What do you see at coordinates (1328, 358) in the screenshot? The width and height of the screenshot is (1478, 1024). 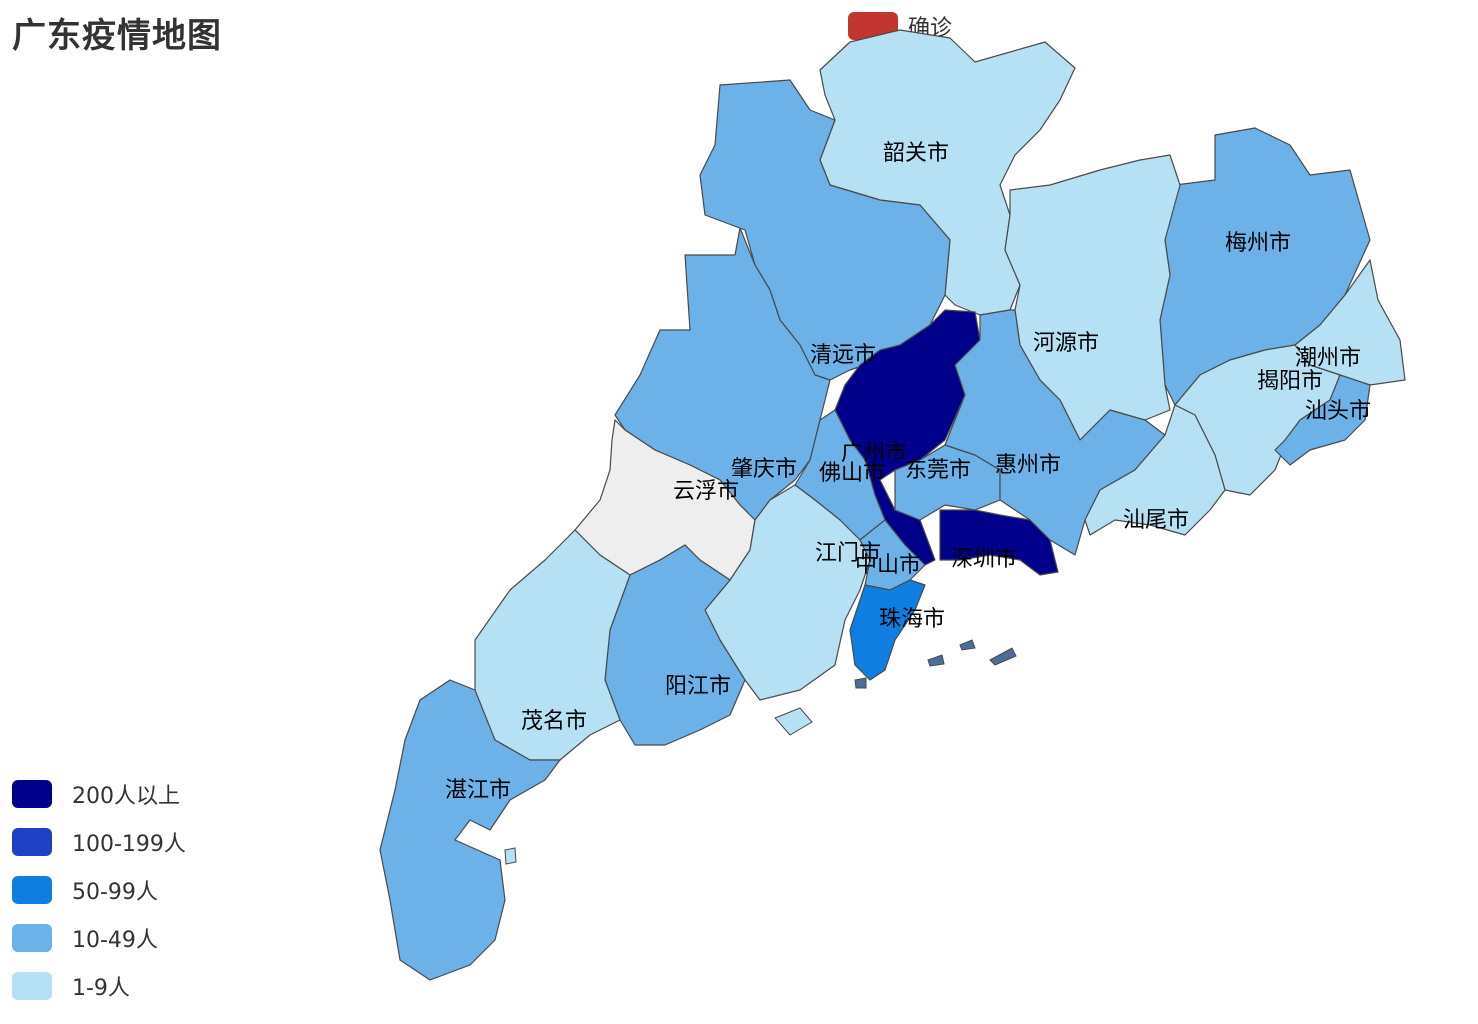 I see `region-label: 潮州市` at bounding box center [1328, 358].